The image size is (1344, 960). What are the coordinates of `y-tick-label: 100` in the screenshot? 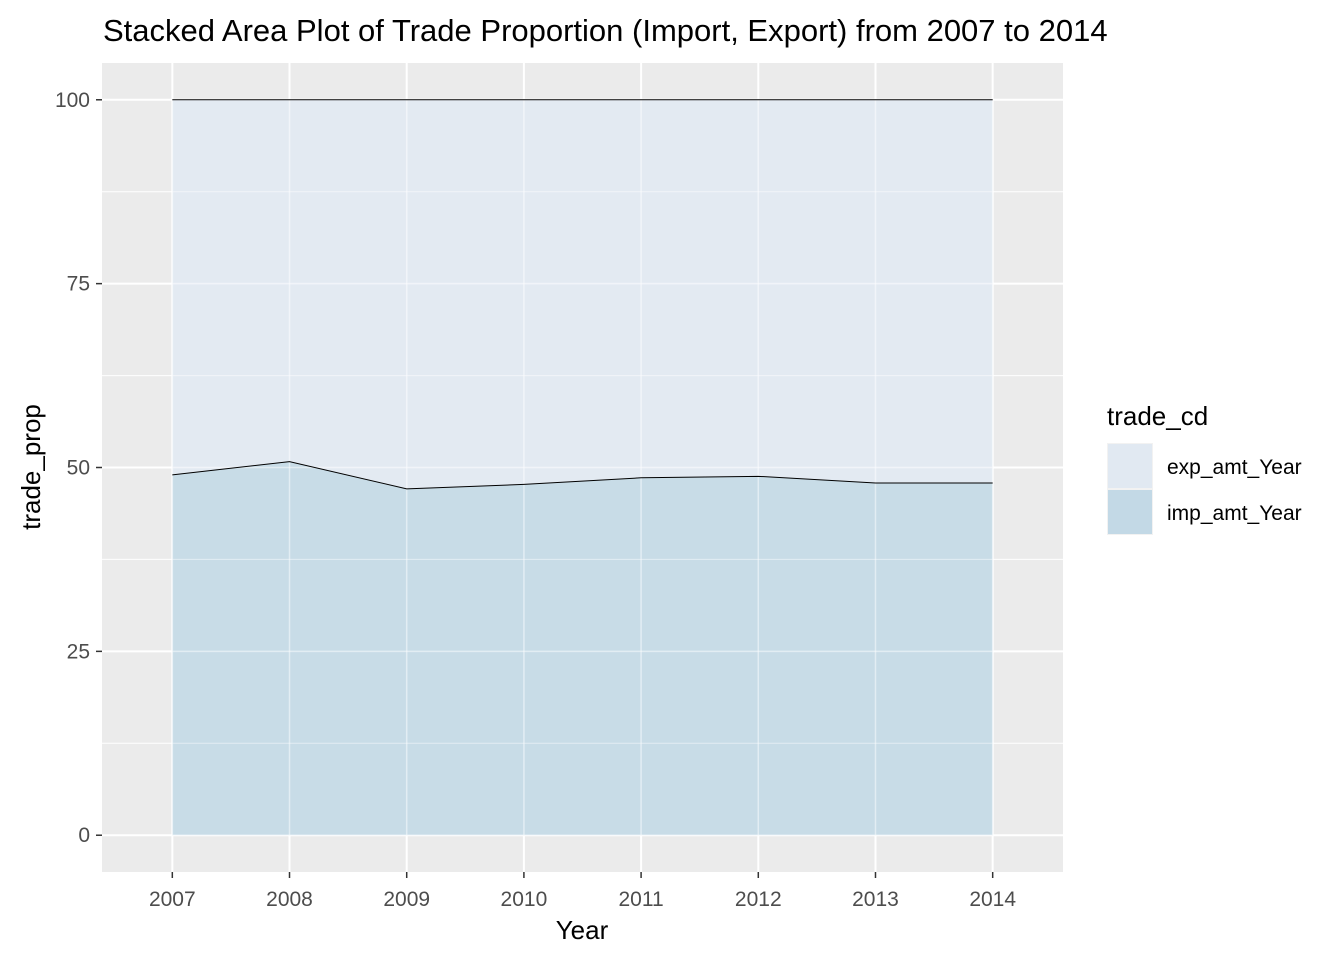 It's located at (72, 100).